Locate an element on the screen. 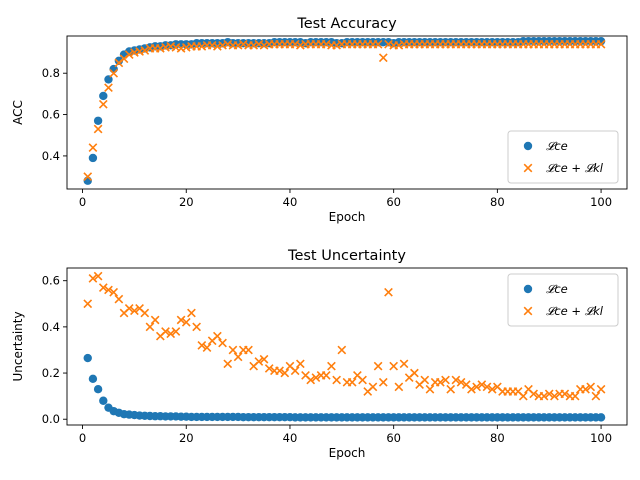  x-tick-label: 0 is located at coordinates (82, 202).